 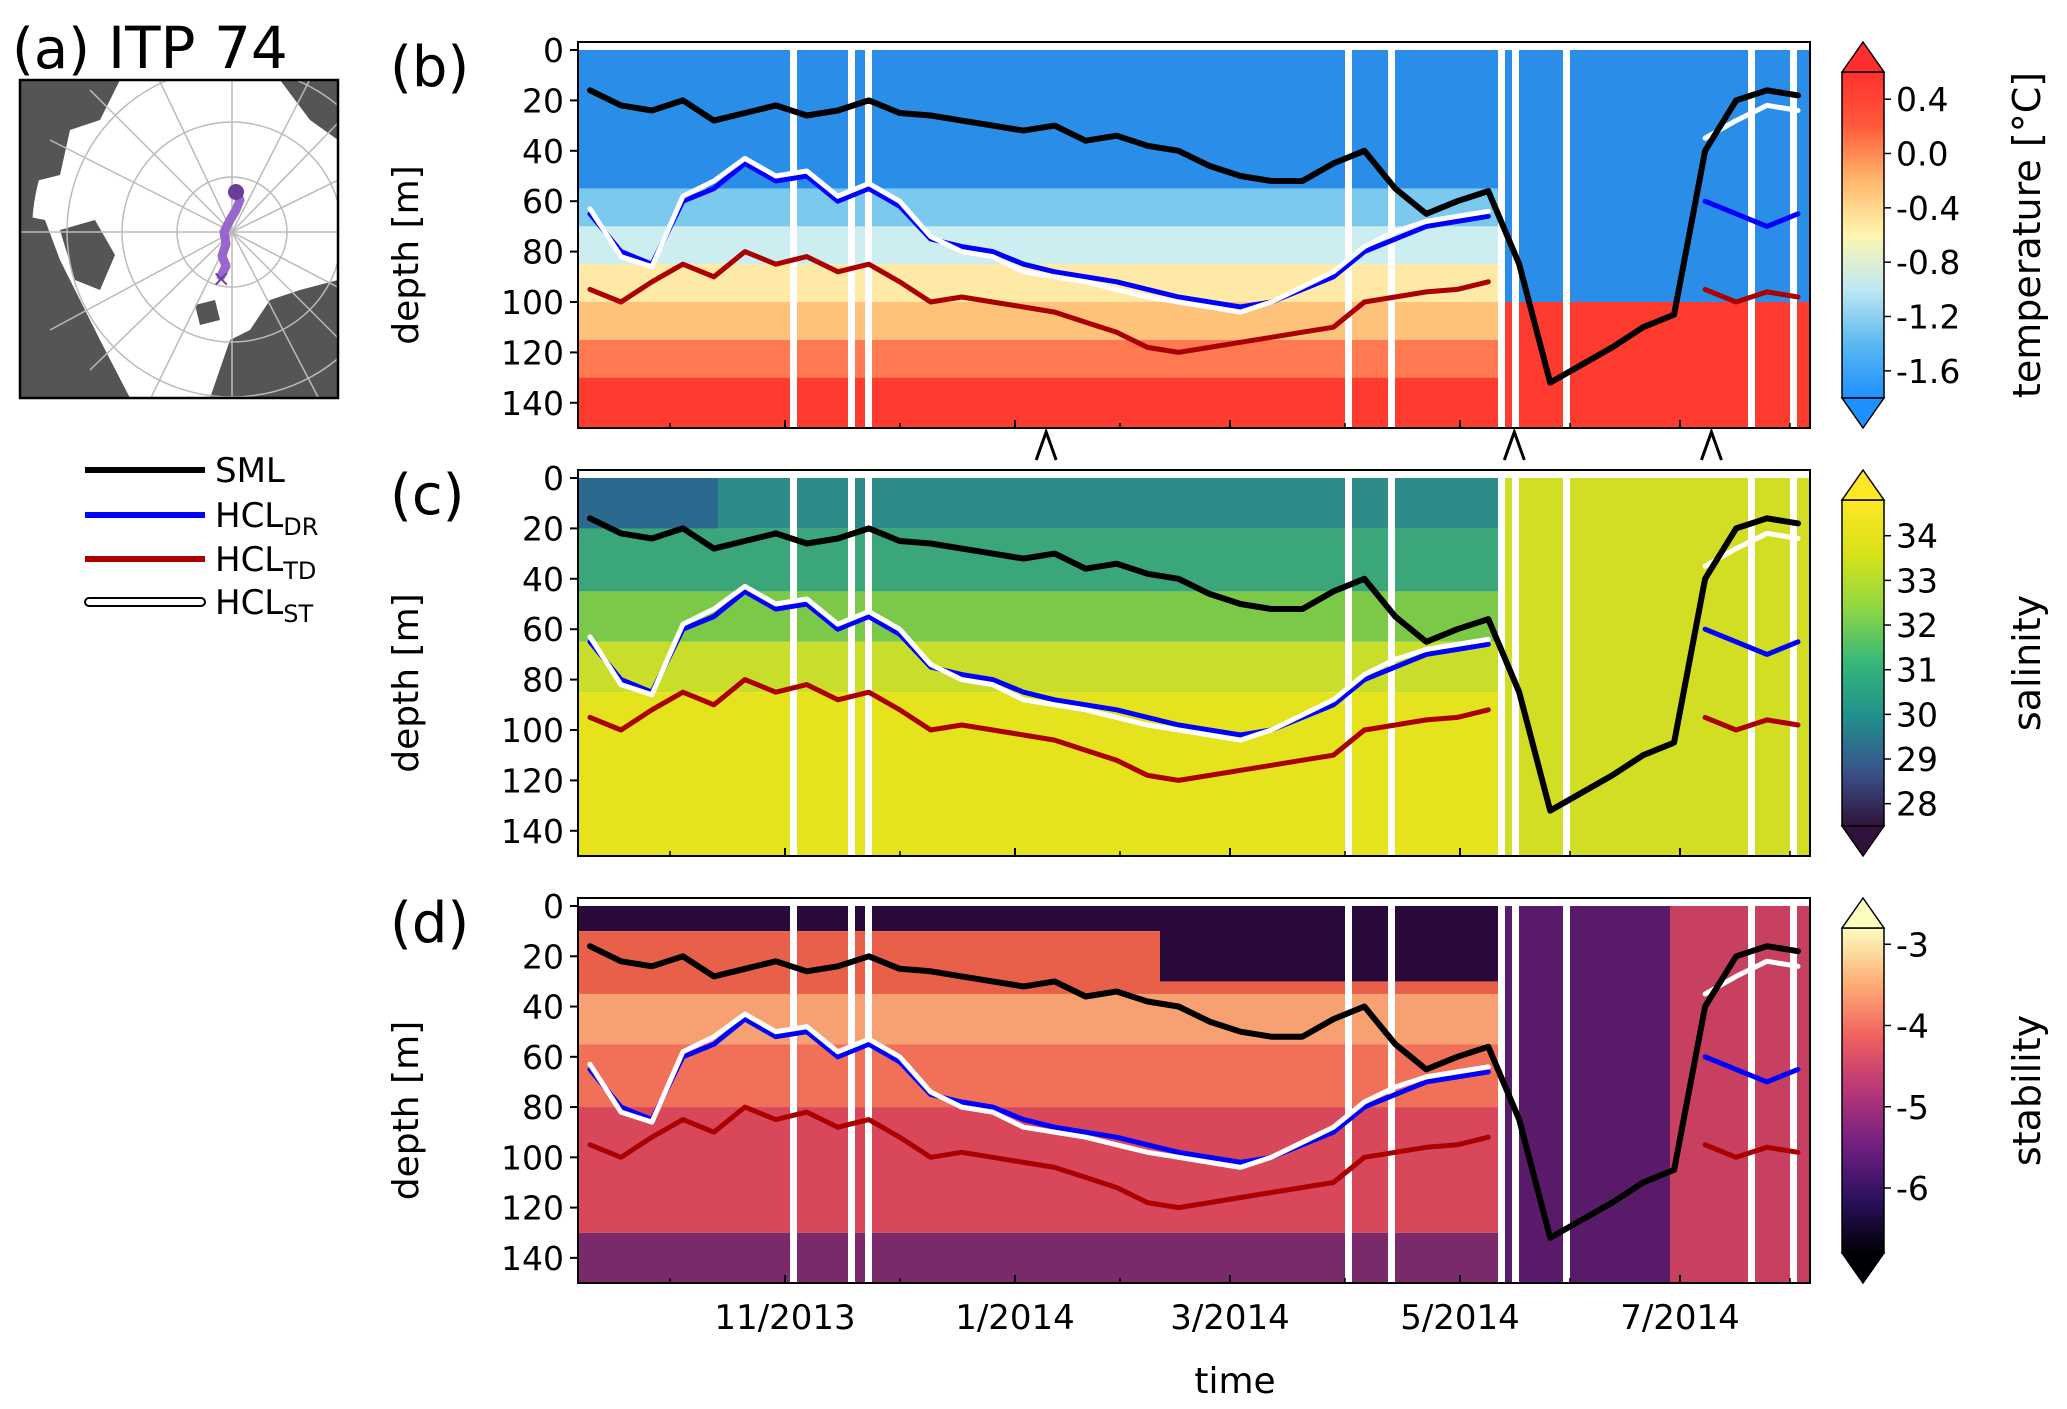 What do you see at coordinates (1234, 1381) in the screenshot?
I see `time-axis-label: time` at bounding box center [1234, 1381].